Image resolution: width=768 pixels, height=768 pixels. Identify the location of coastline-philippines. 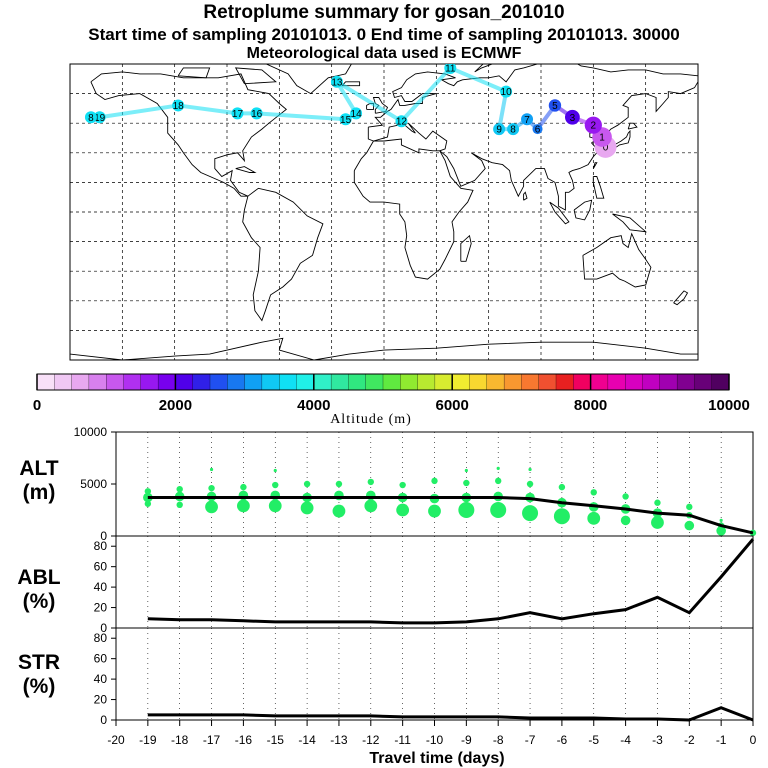
(598, 187).